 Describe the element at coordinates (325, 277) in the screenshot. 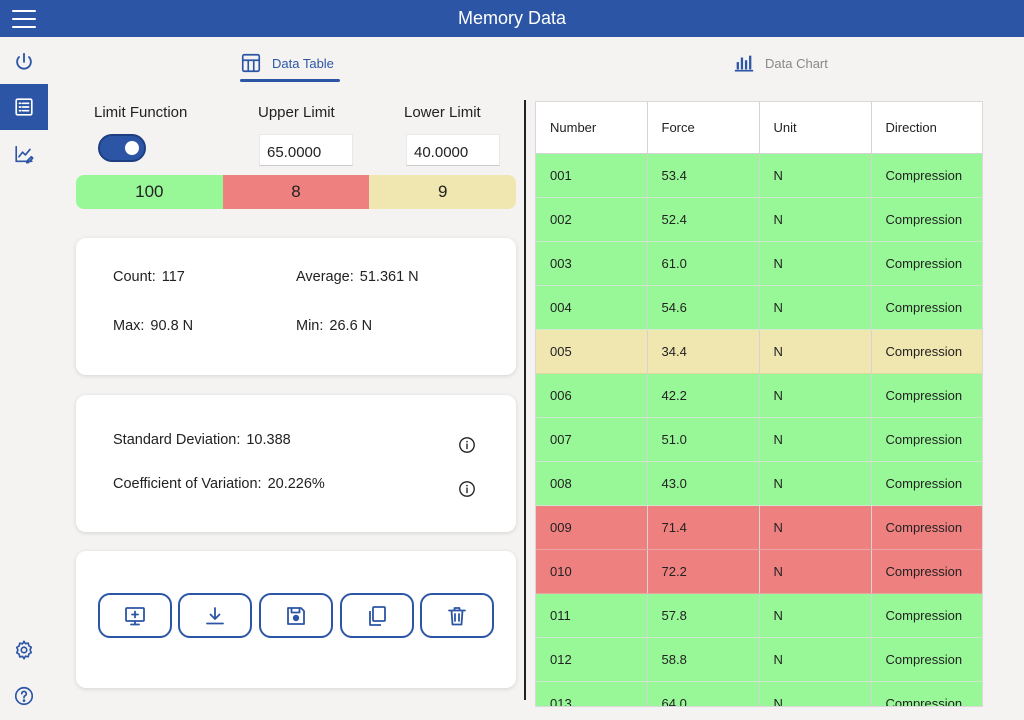

I see `average-label: Average:` at that location.